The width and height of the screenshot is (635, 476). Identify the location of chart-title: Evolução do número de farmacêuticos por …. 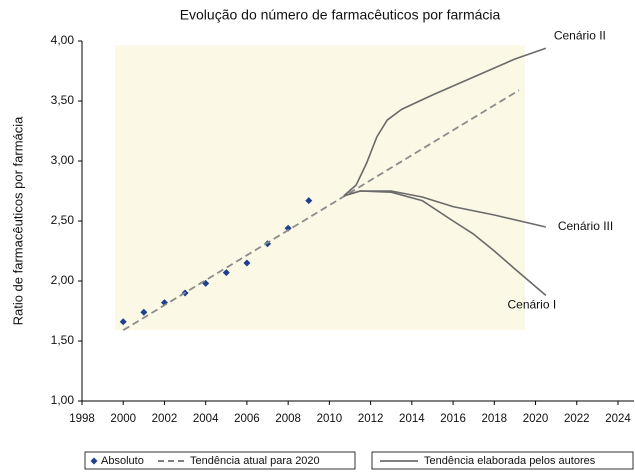
(340, 15).